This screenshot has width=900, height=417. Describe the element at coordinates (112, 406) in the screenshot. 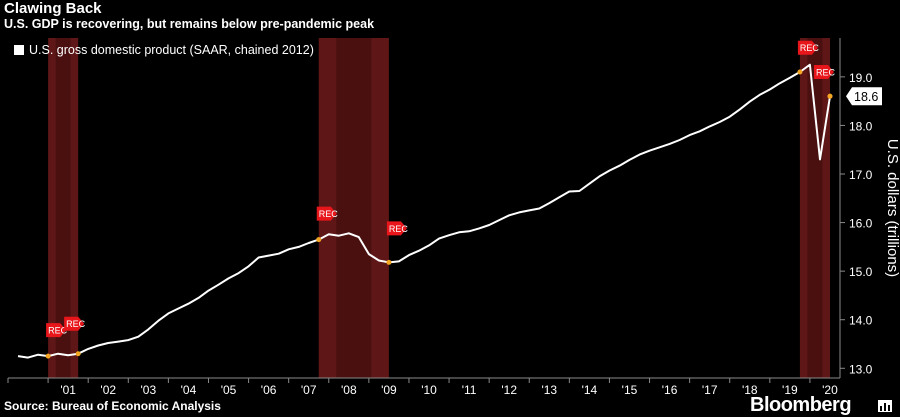

I see `source-note: Source: Bureau of Economic Analysis` at that location.